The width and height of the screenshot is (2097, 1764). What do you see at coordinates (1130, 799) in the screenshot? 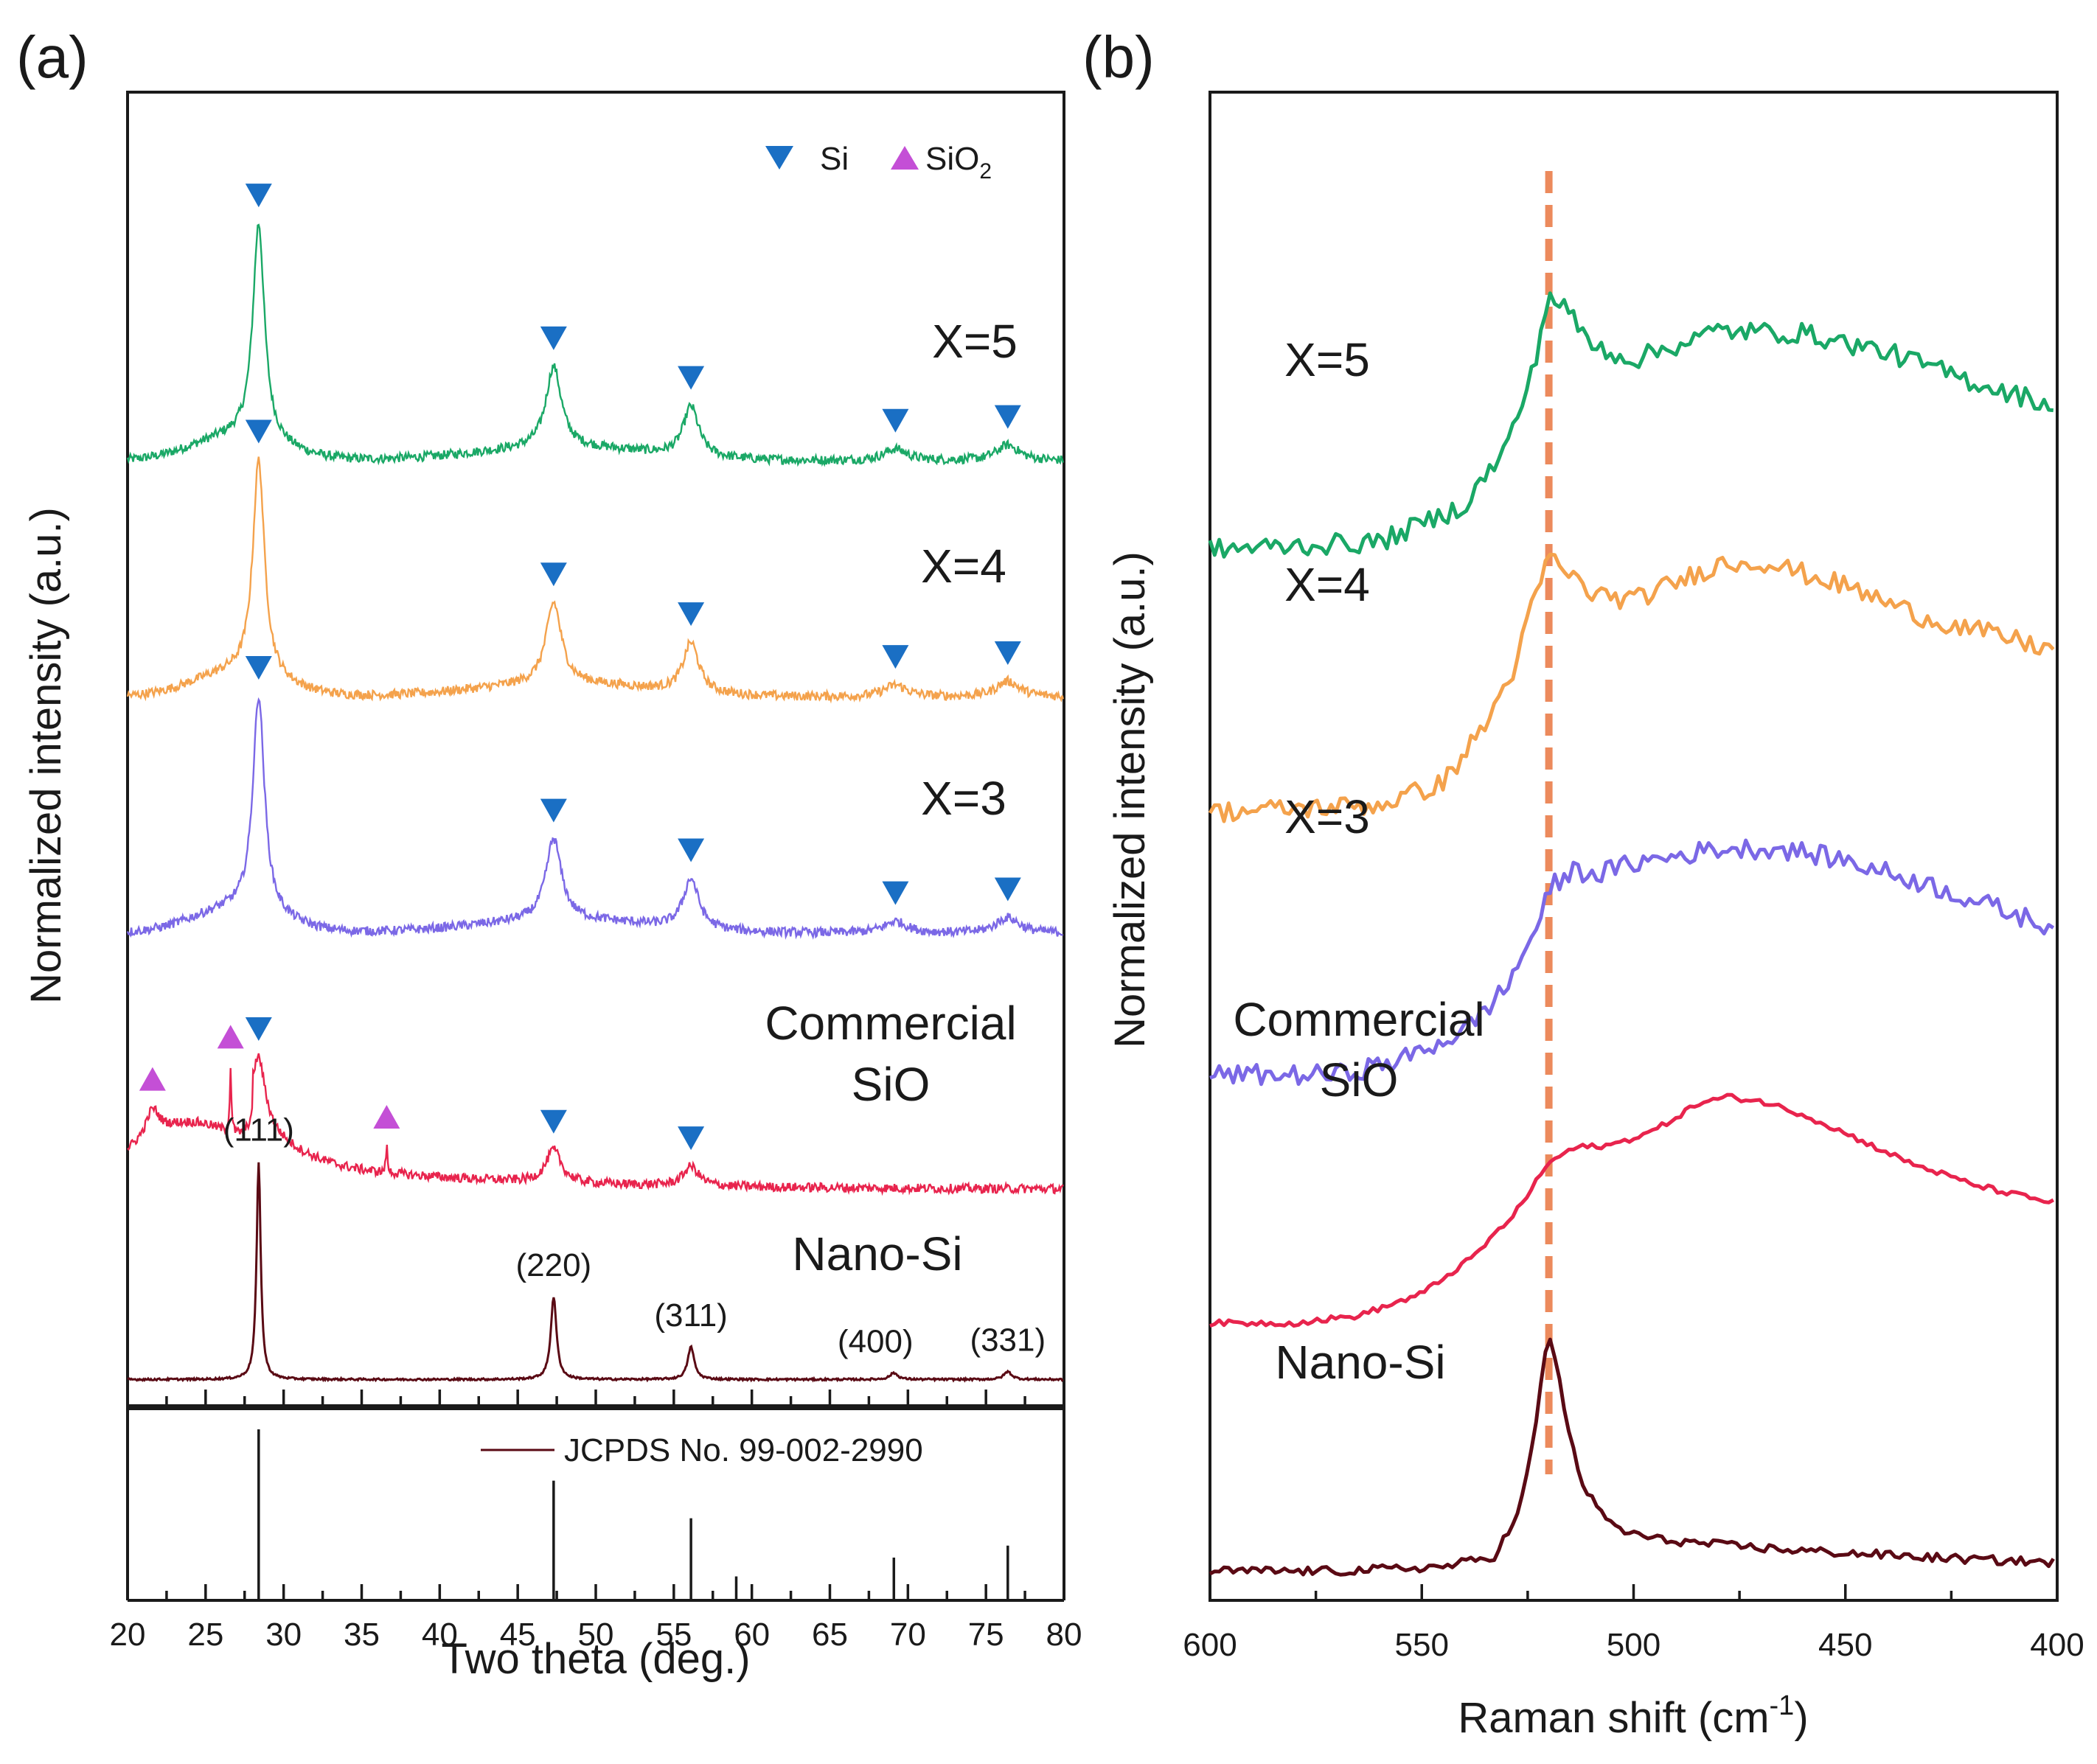
I see `panel-b-y-axis-label: Normalized intensity (a.u.)` at bounding box center [1130, 799].